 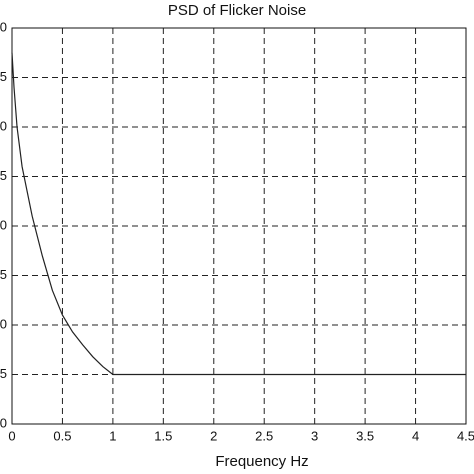 I want to click on x-tick-label: 0.5, so click(x=62, y=435).